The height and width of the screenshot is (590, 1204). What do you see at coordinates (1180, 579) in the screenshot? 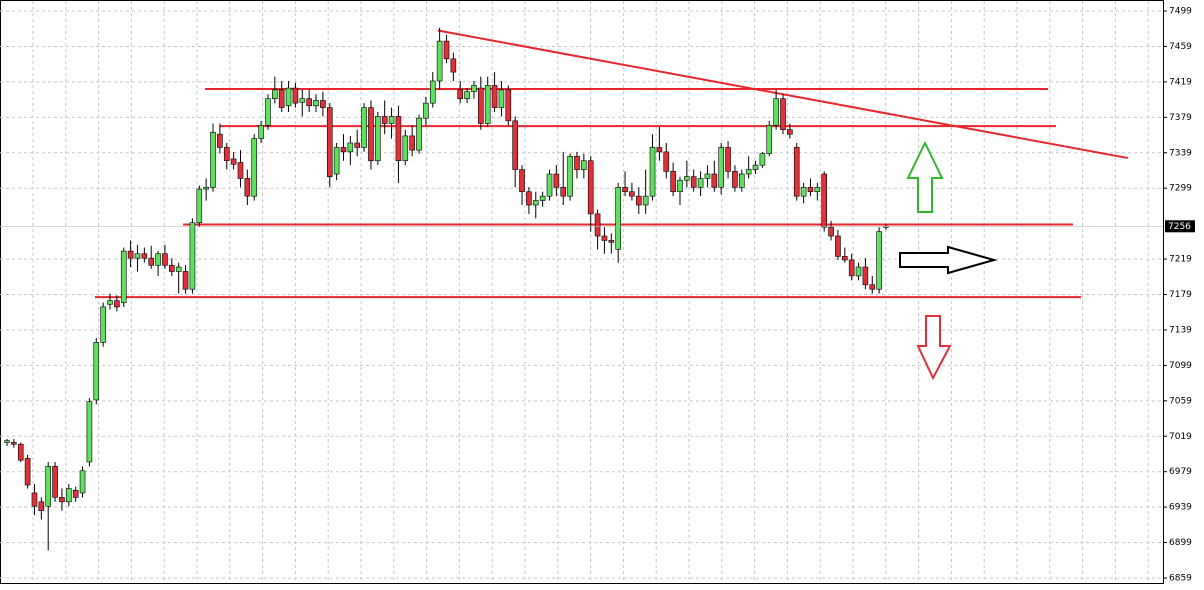
I see `y-tick-label: 6859` at bounding box center [1180, 579].